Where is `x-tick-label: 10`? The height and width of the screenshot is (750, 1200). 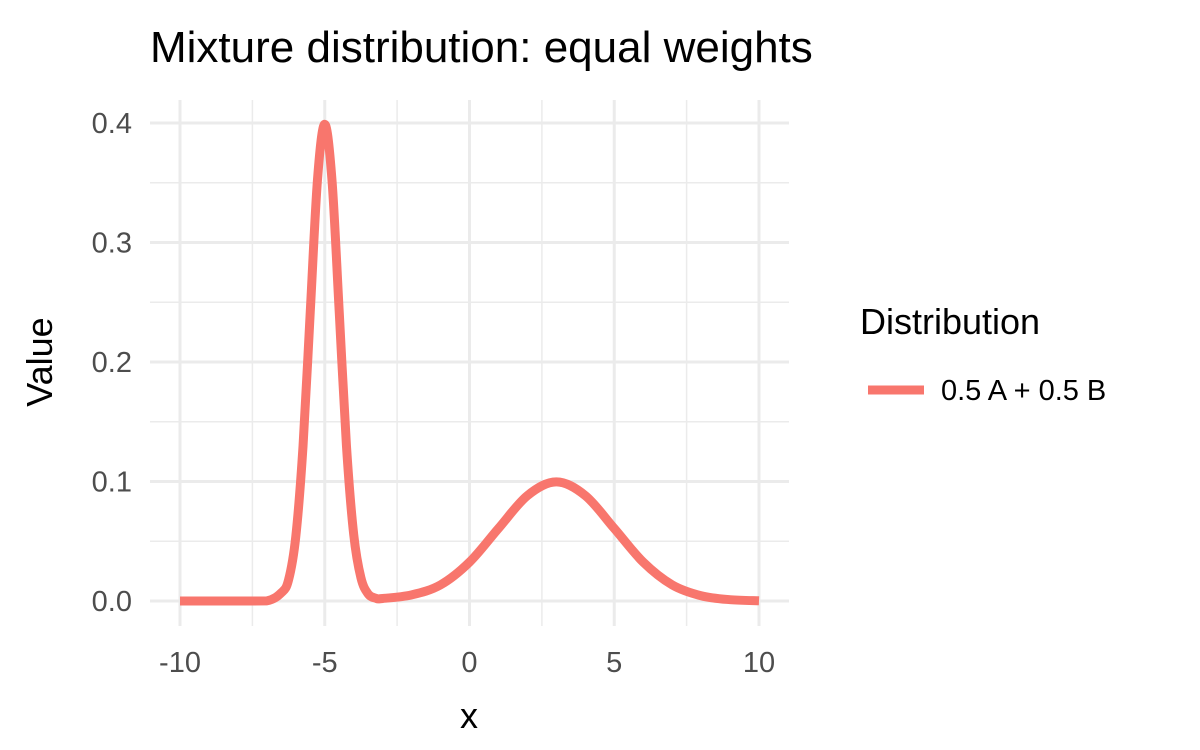
x-tick-label: 10 is located at coordinates (759, 663).